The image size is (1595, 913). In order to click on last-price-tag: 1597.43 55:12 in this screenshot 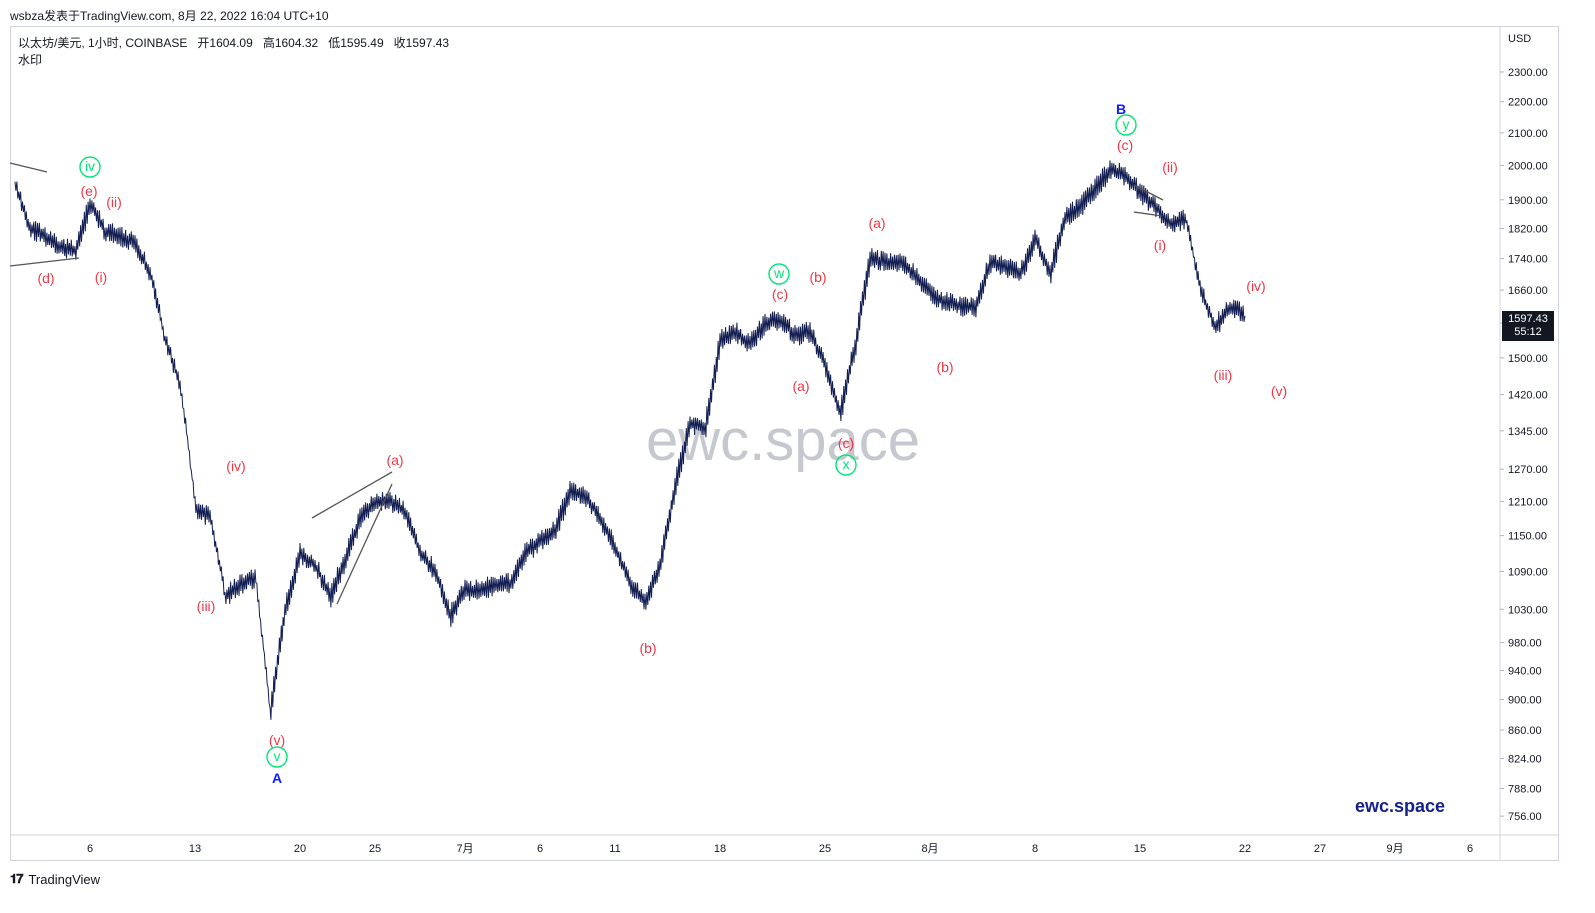, I will do `click(1528, 326)`.